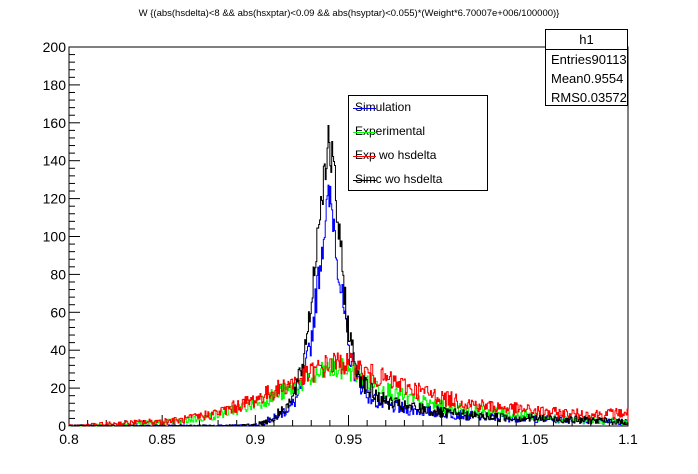 The image size is (698, 474). Describe the element at coordinates (162, 439) in the screenshot. I see `x-tick-label: 0.85` at that location.